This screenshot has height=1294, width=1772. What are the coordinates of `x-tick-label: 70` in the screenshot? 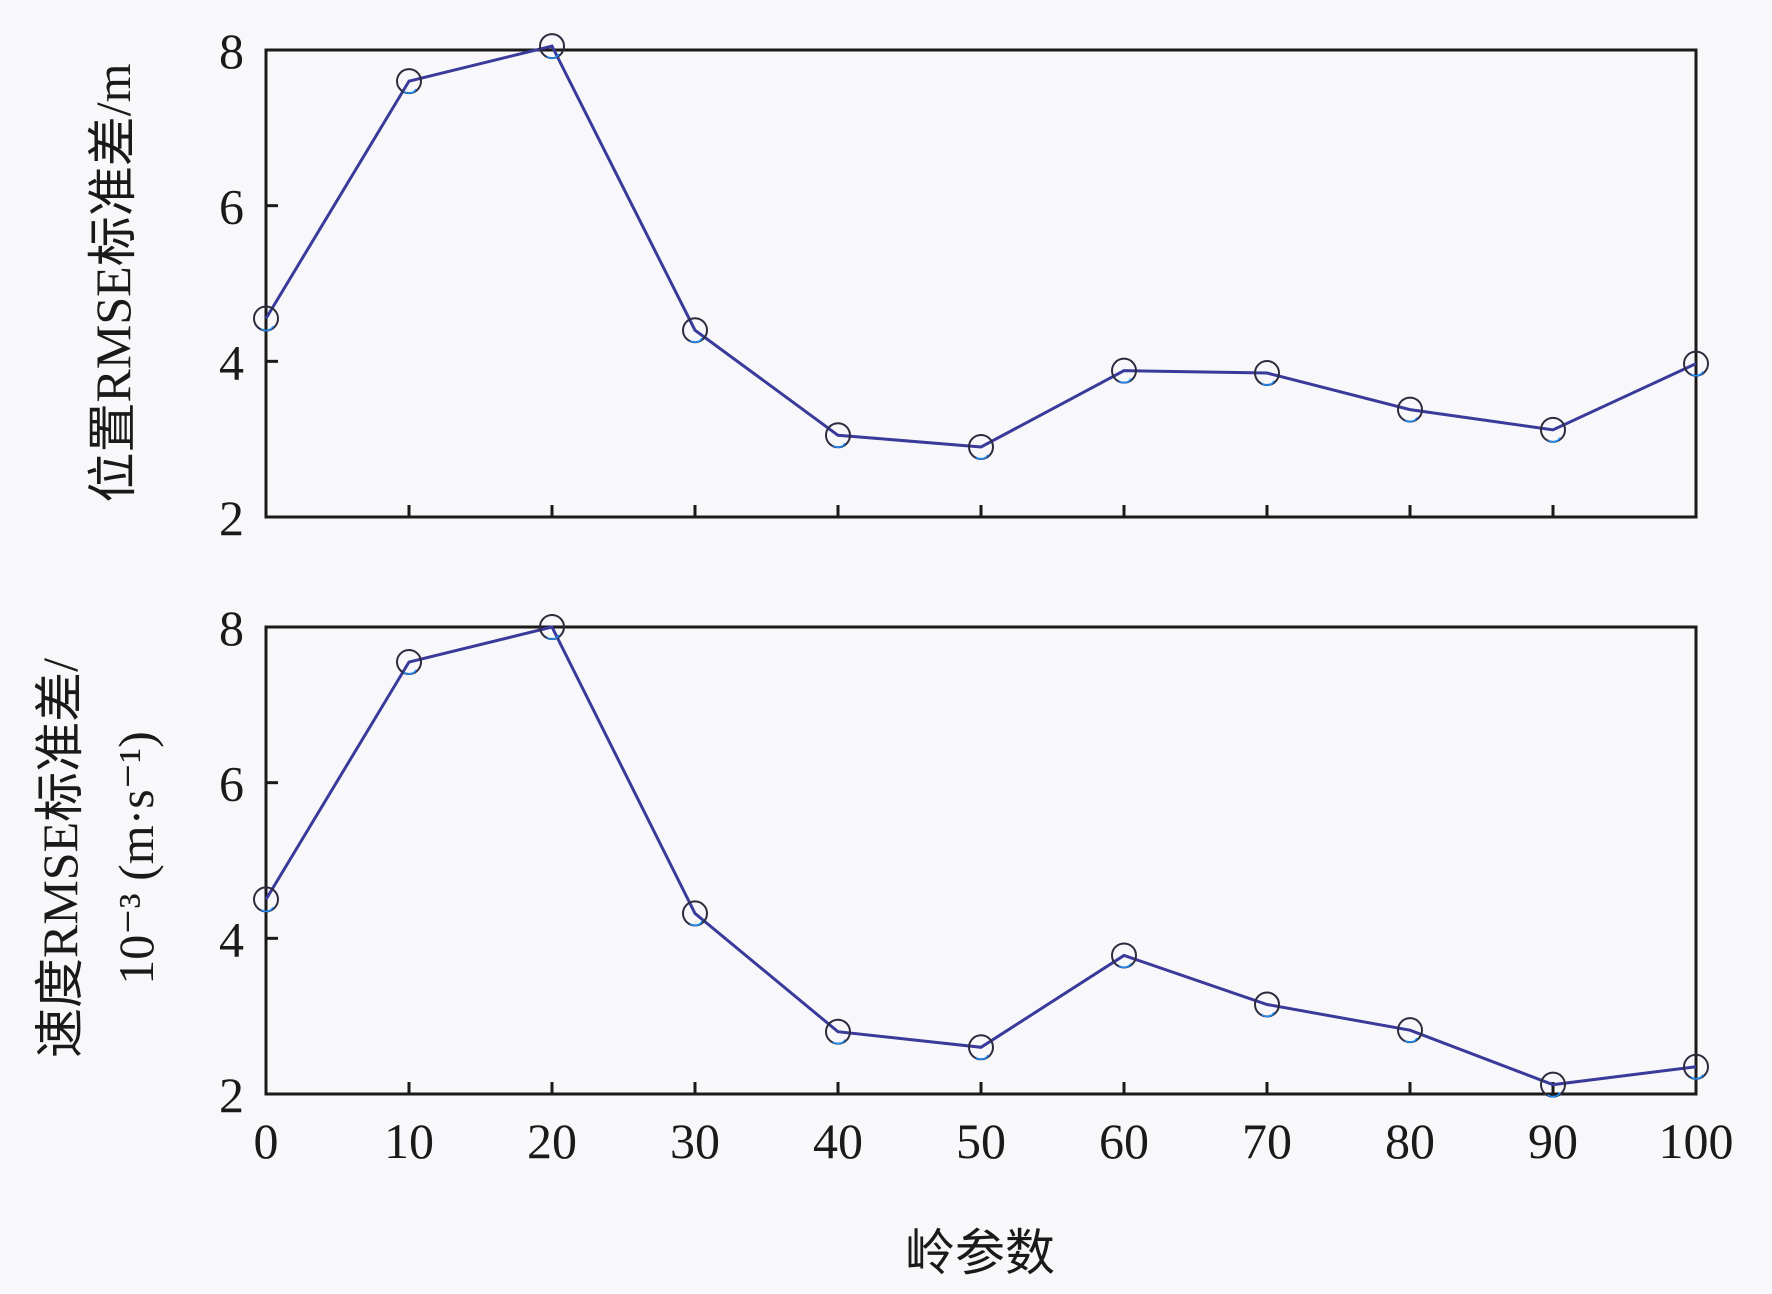 It's located at (1267, 1141).